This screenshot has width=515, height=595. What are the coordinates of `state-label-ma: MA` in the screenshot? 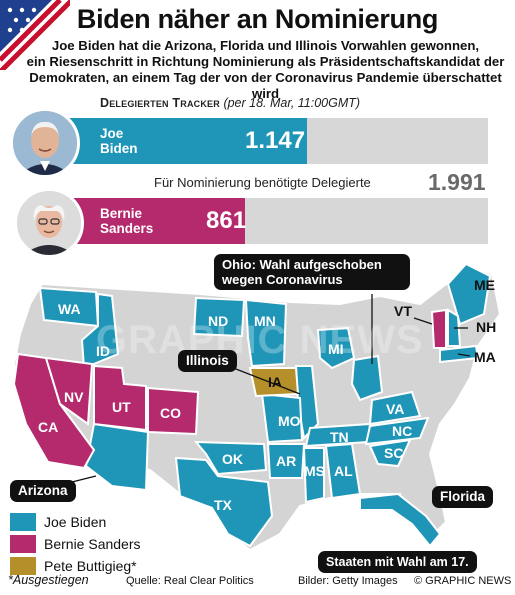 It's located at (485, 357).